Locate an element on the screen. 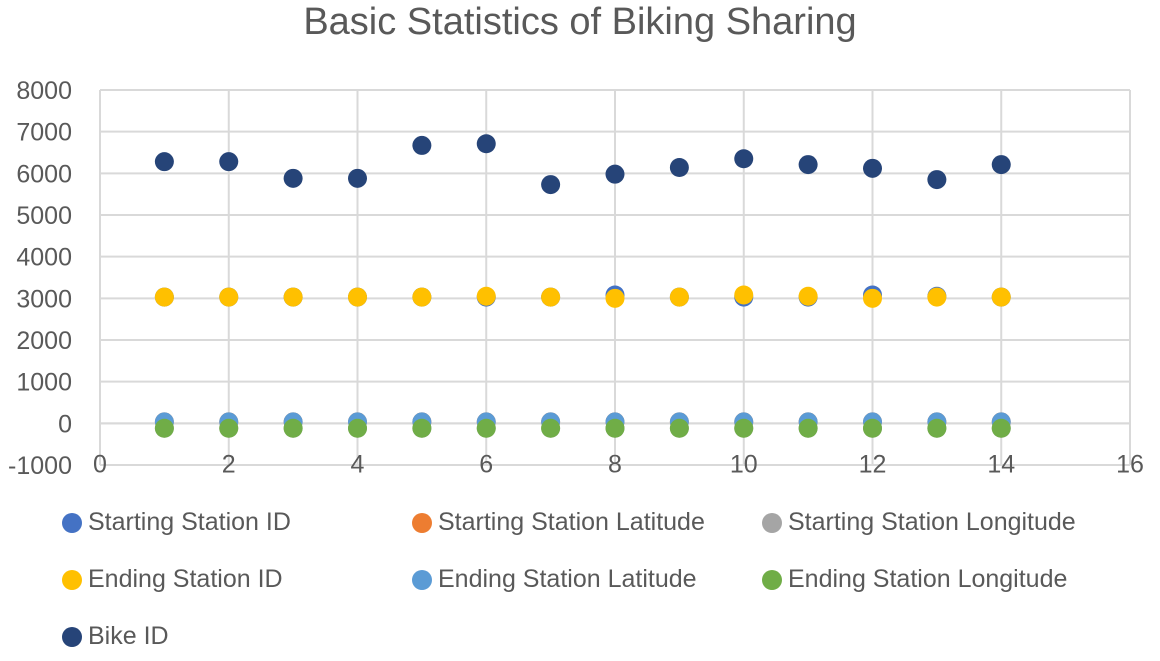 The width and height of the screenshot is (1160, 661). x-tick-label: 2 is located at coordinates (229, 464).